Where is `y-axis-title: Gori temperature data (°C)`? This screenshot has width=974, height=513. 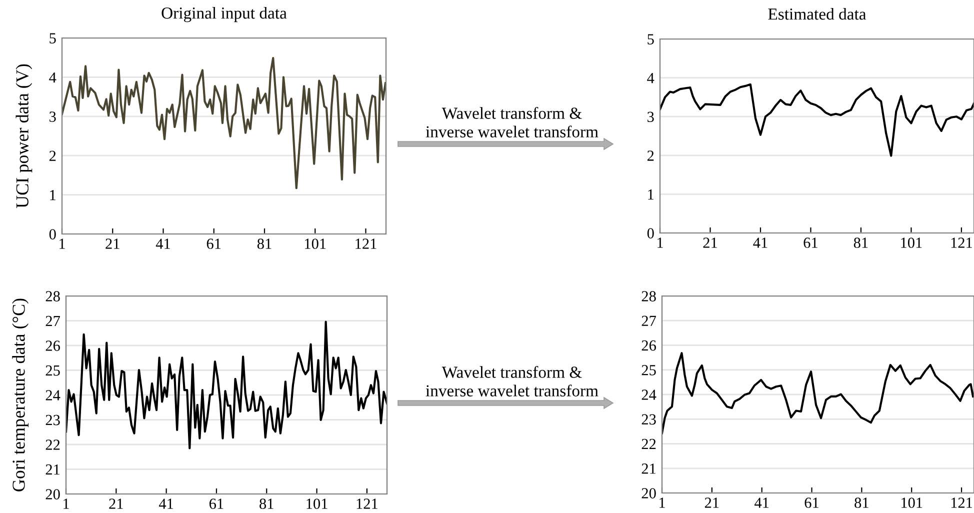
y-axis-title: Gori temperature data (°C) is located at coordinates (20, 395).